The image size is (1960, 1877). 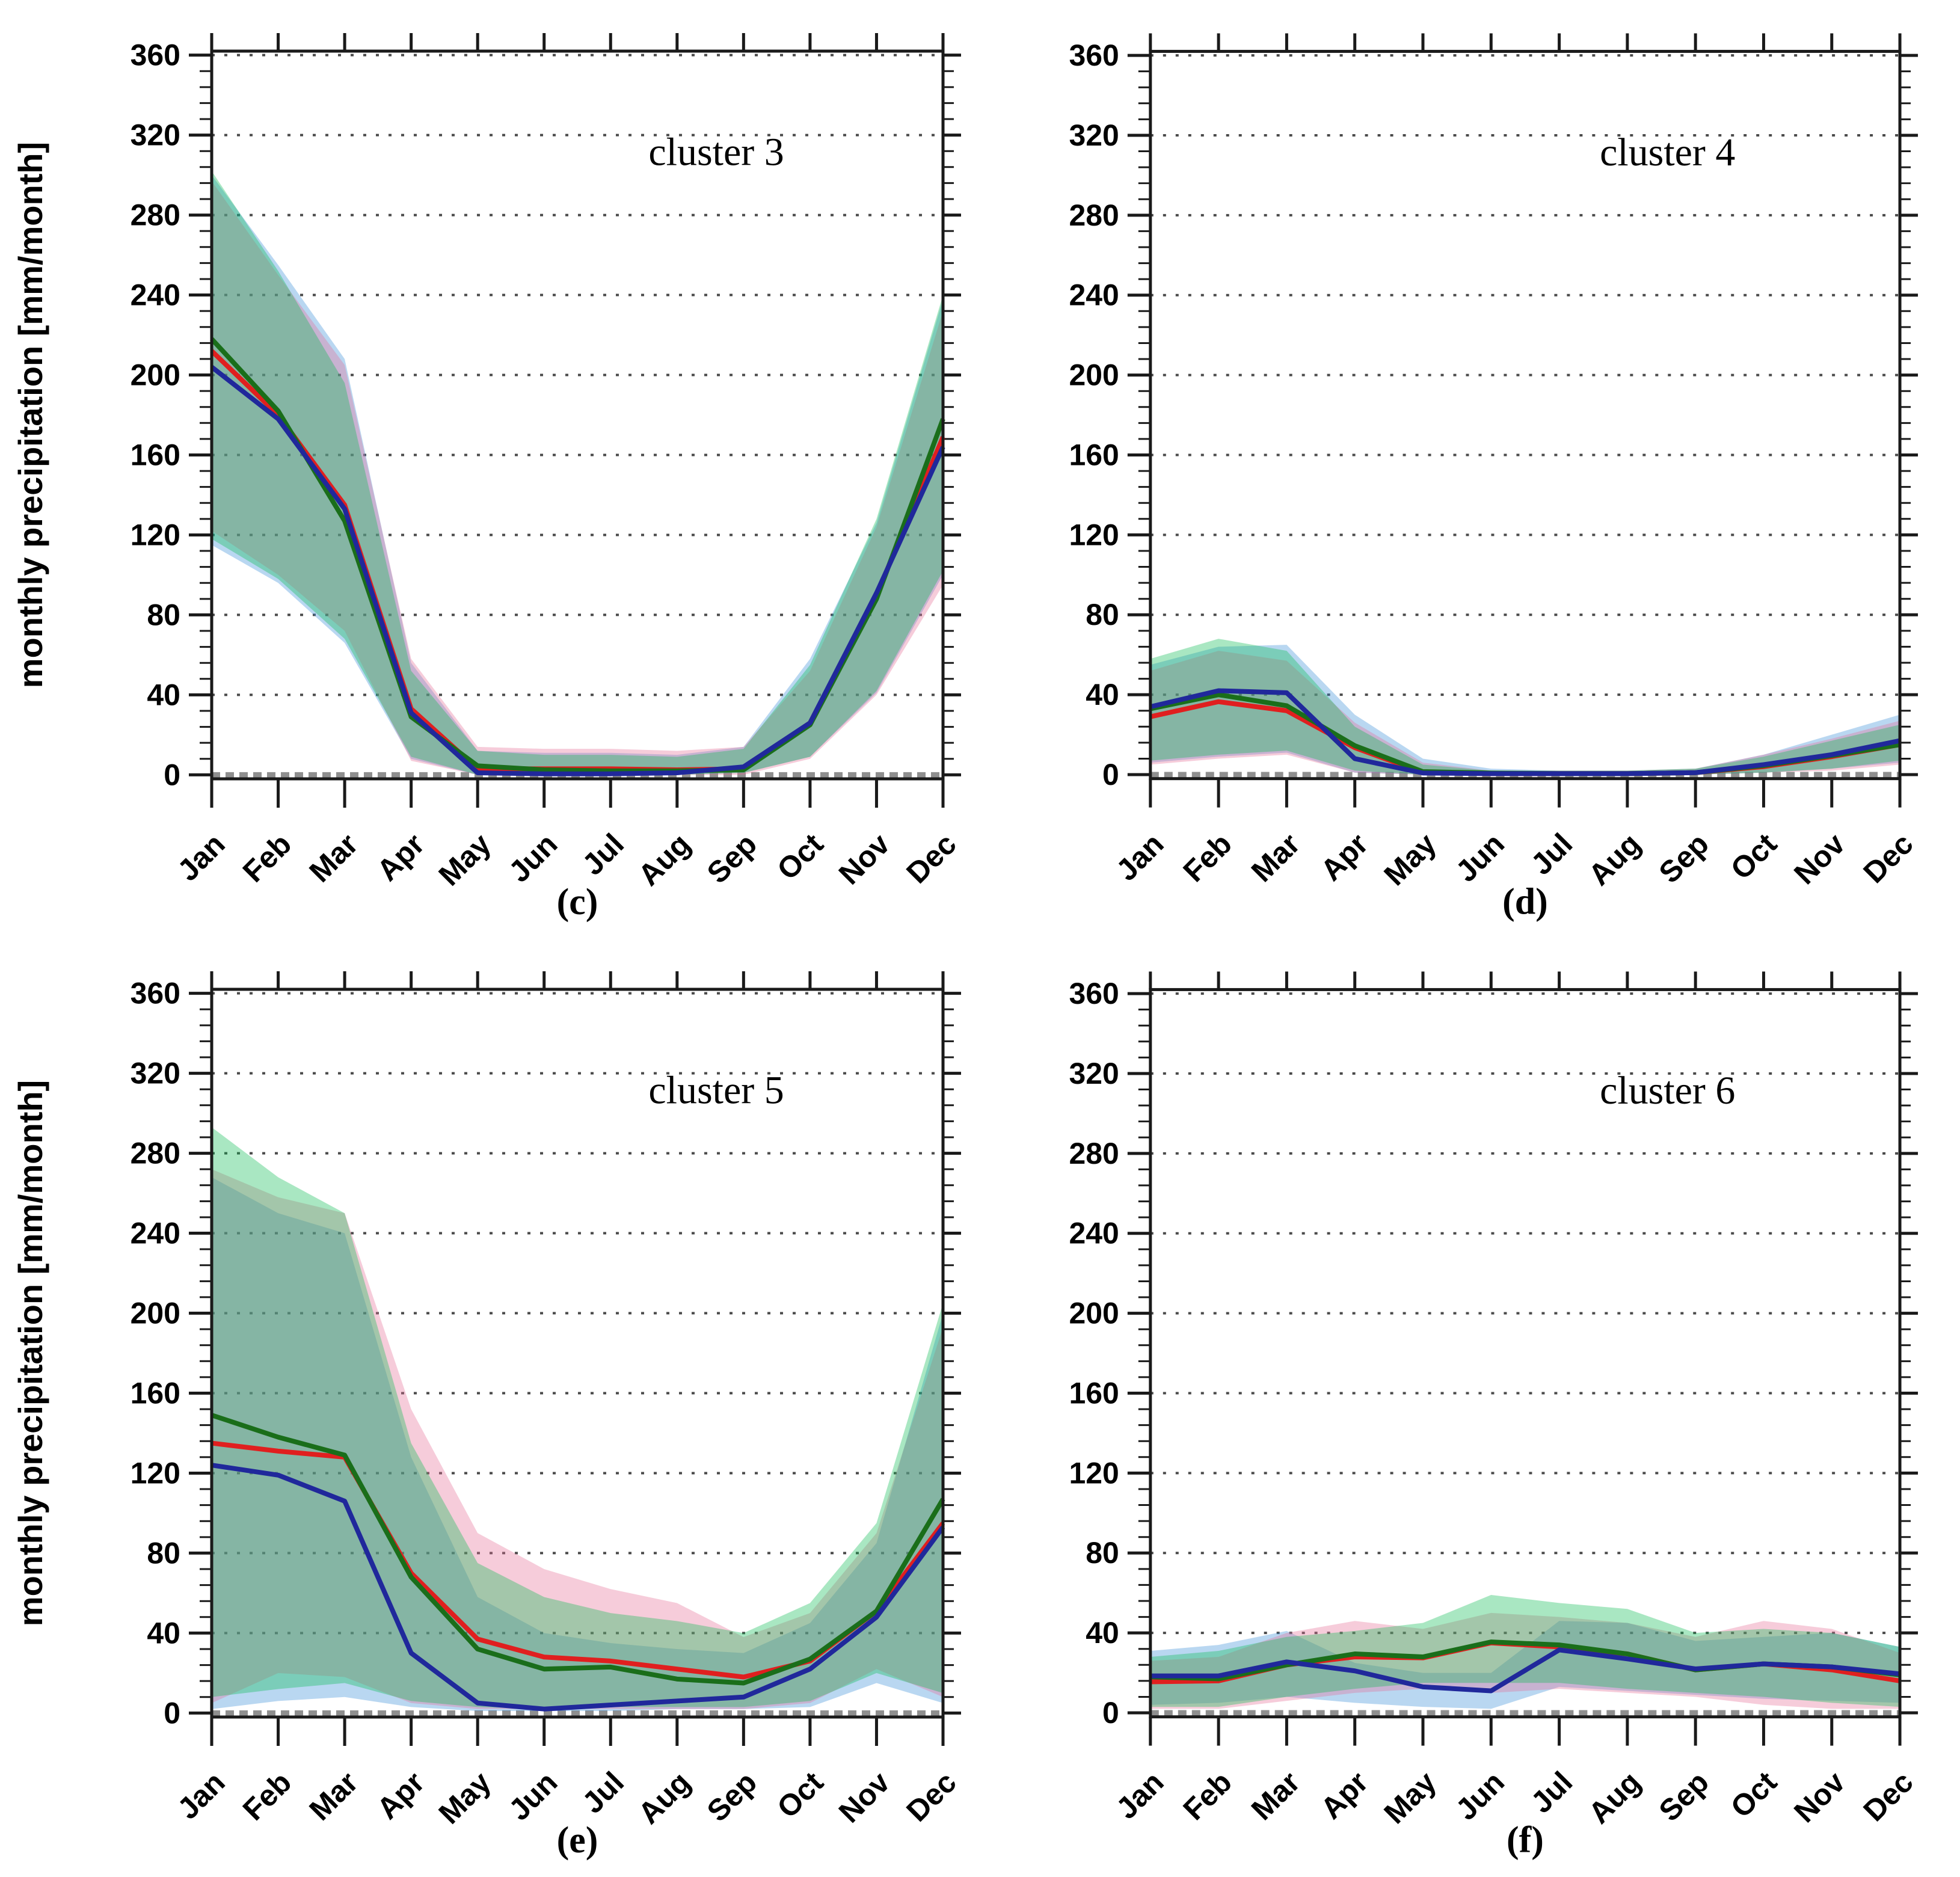 What do you see at coordinates (577, 902) in the screenshot?
I see `subplot-letter: (c)` at bounding box center [577, 902].